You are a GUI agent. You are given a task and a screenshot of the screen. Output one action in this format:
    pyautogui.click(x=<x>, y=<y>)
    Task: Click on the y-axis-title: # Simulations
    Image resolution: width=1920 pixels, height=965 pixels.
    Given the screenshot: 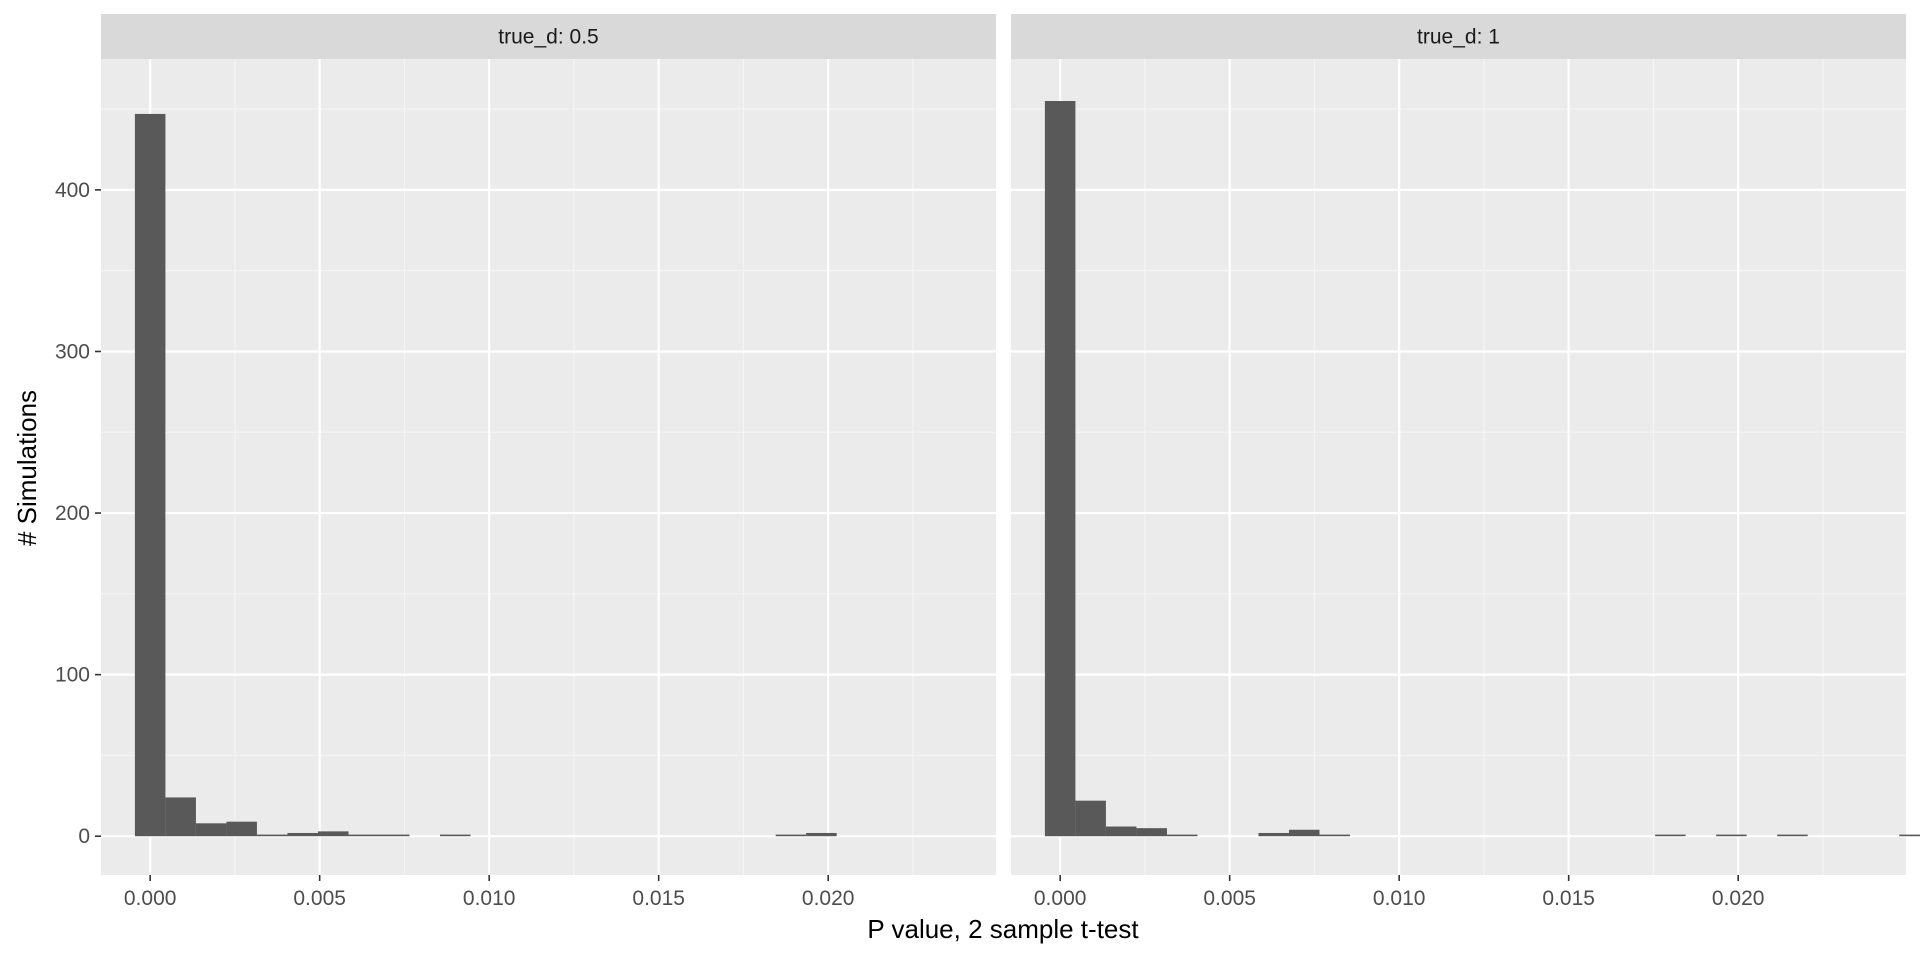 What is the action you would take?
    pyautogui.click(x=27, y=468)
    